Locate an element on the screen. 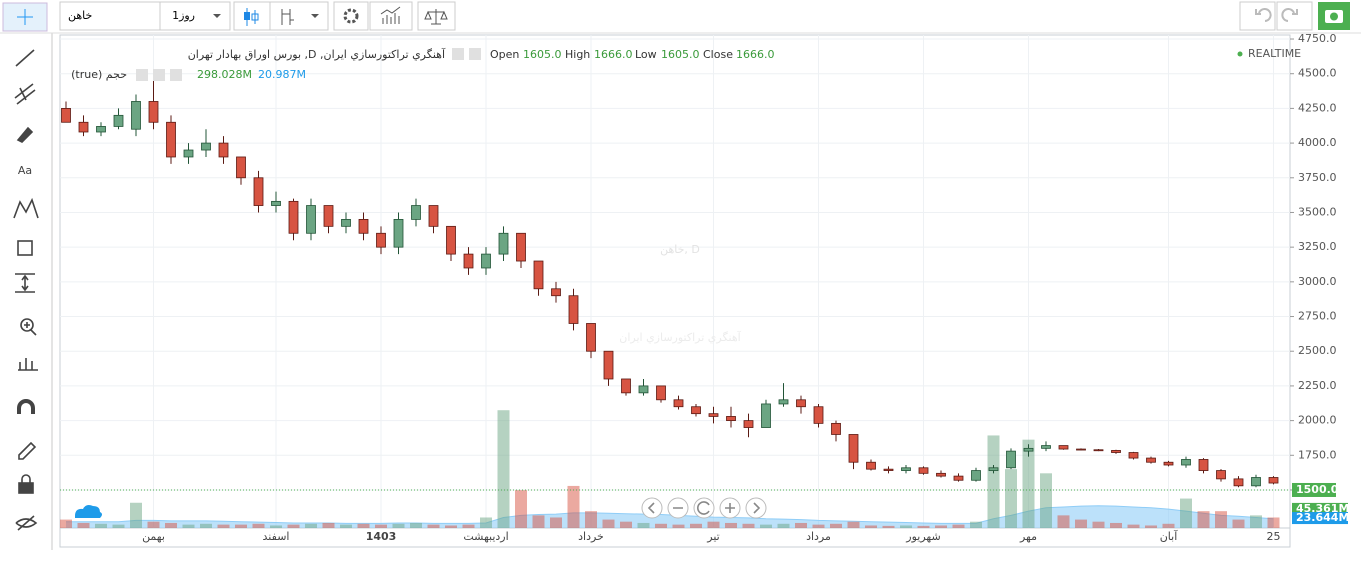 The height and width of the screenshot is (585, 1361). scale-icon is located at coordinates (436, 17).